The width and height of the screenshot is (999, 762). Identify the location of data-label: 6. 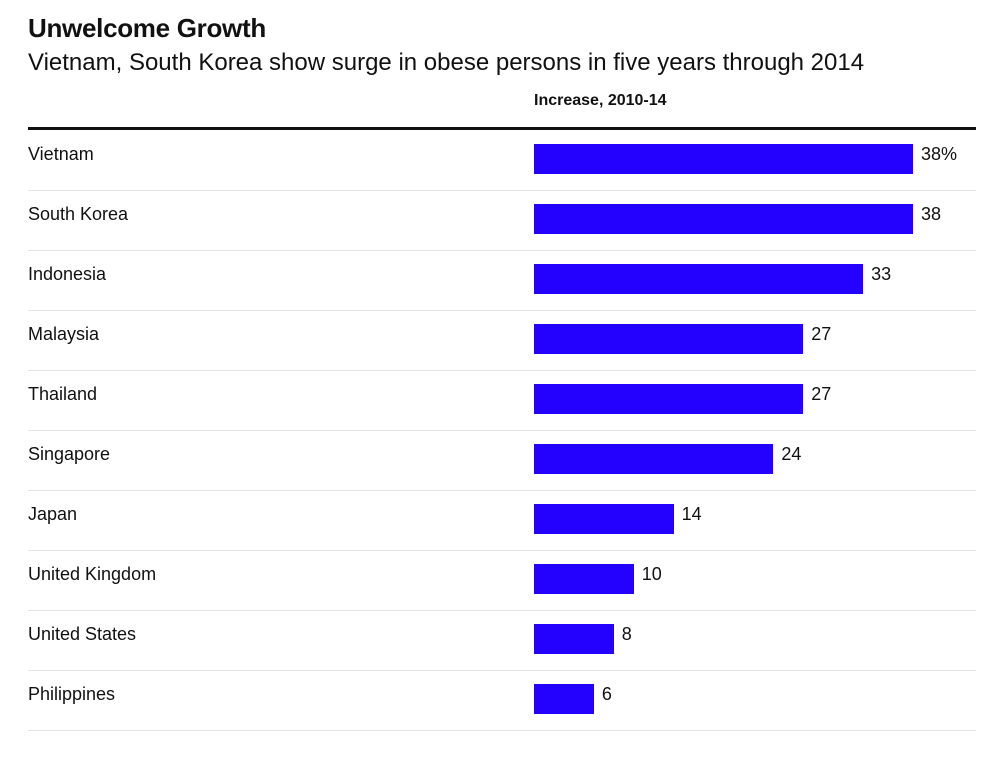
(606, 694).